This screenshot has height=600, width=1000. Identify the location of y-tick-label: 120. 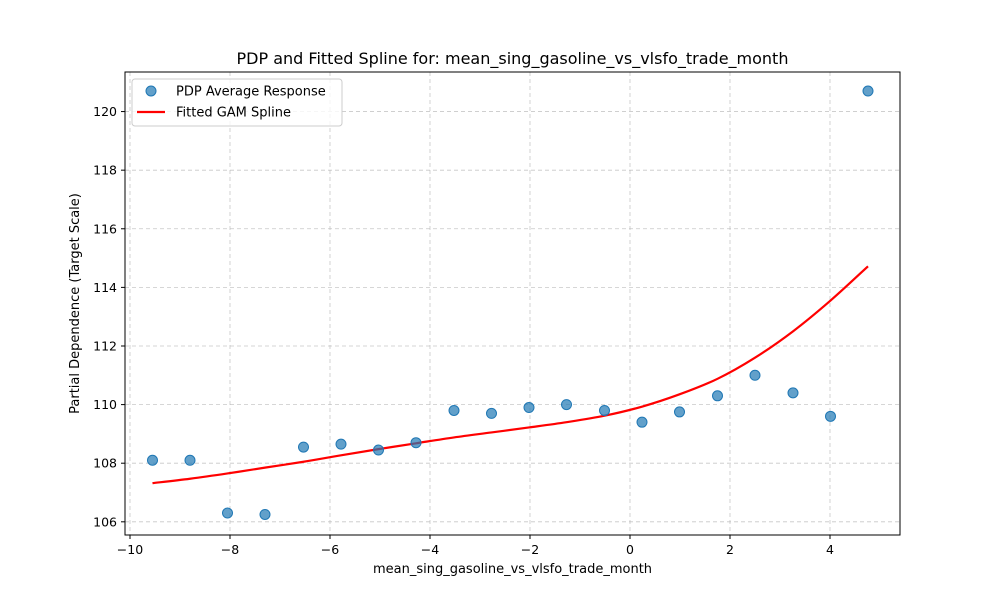
(105, 111).